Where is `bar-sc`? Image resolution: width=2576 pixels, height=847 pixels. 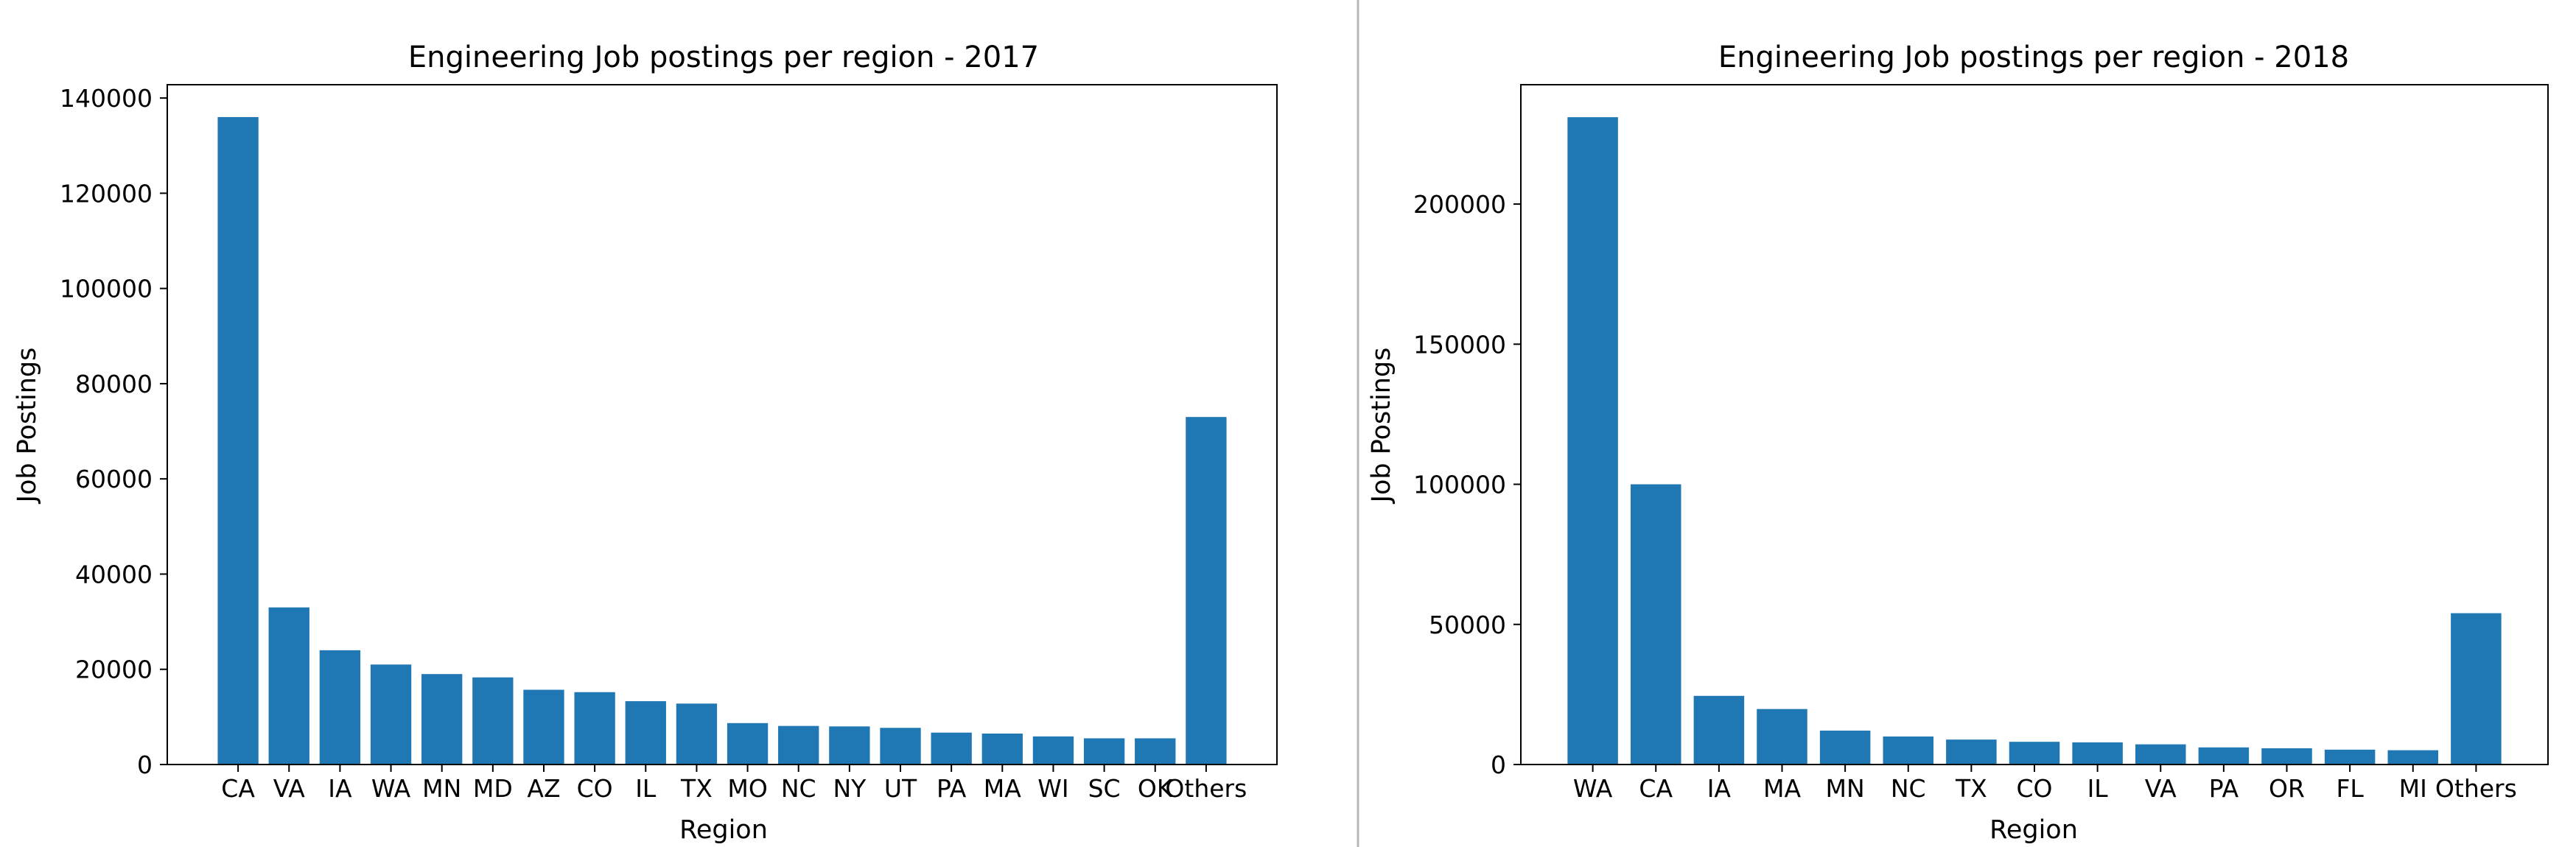 bar-sc is located at coordinates (1104, 751).